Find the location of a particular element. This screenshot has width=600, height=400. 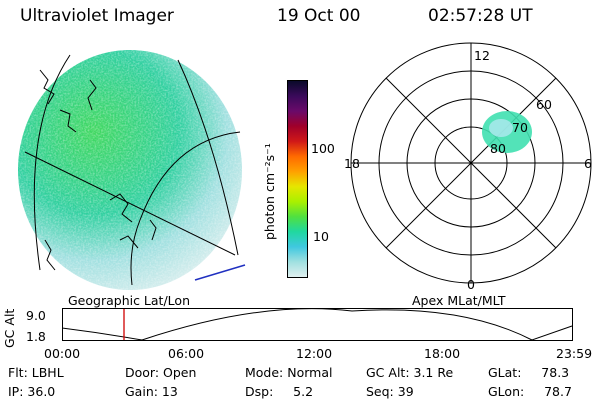

mlt-label-18: 18 is located at coordinates (352, 163).